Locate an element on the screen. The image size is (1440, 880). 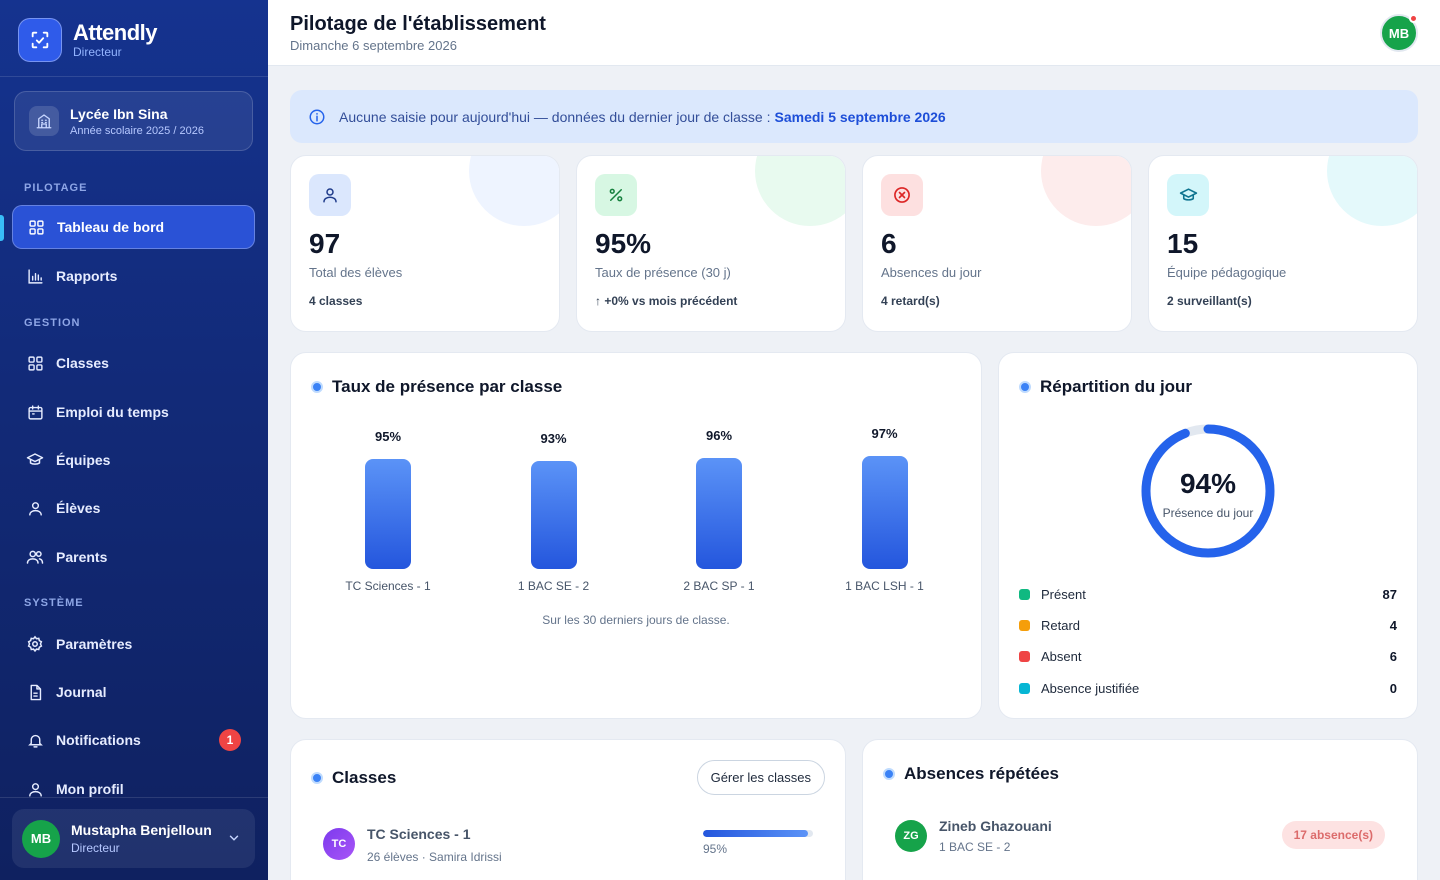
stat-subtext: 4 classes is located at coordinates (336, 301).